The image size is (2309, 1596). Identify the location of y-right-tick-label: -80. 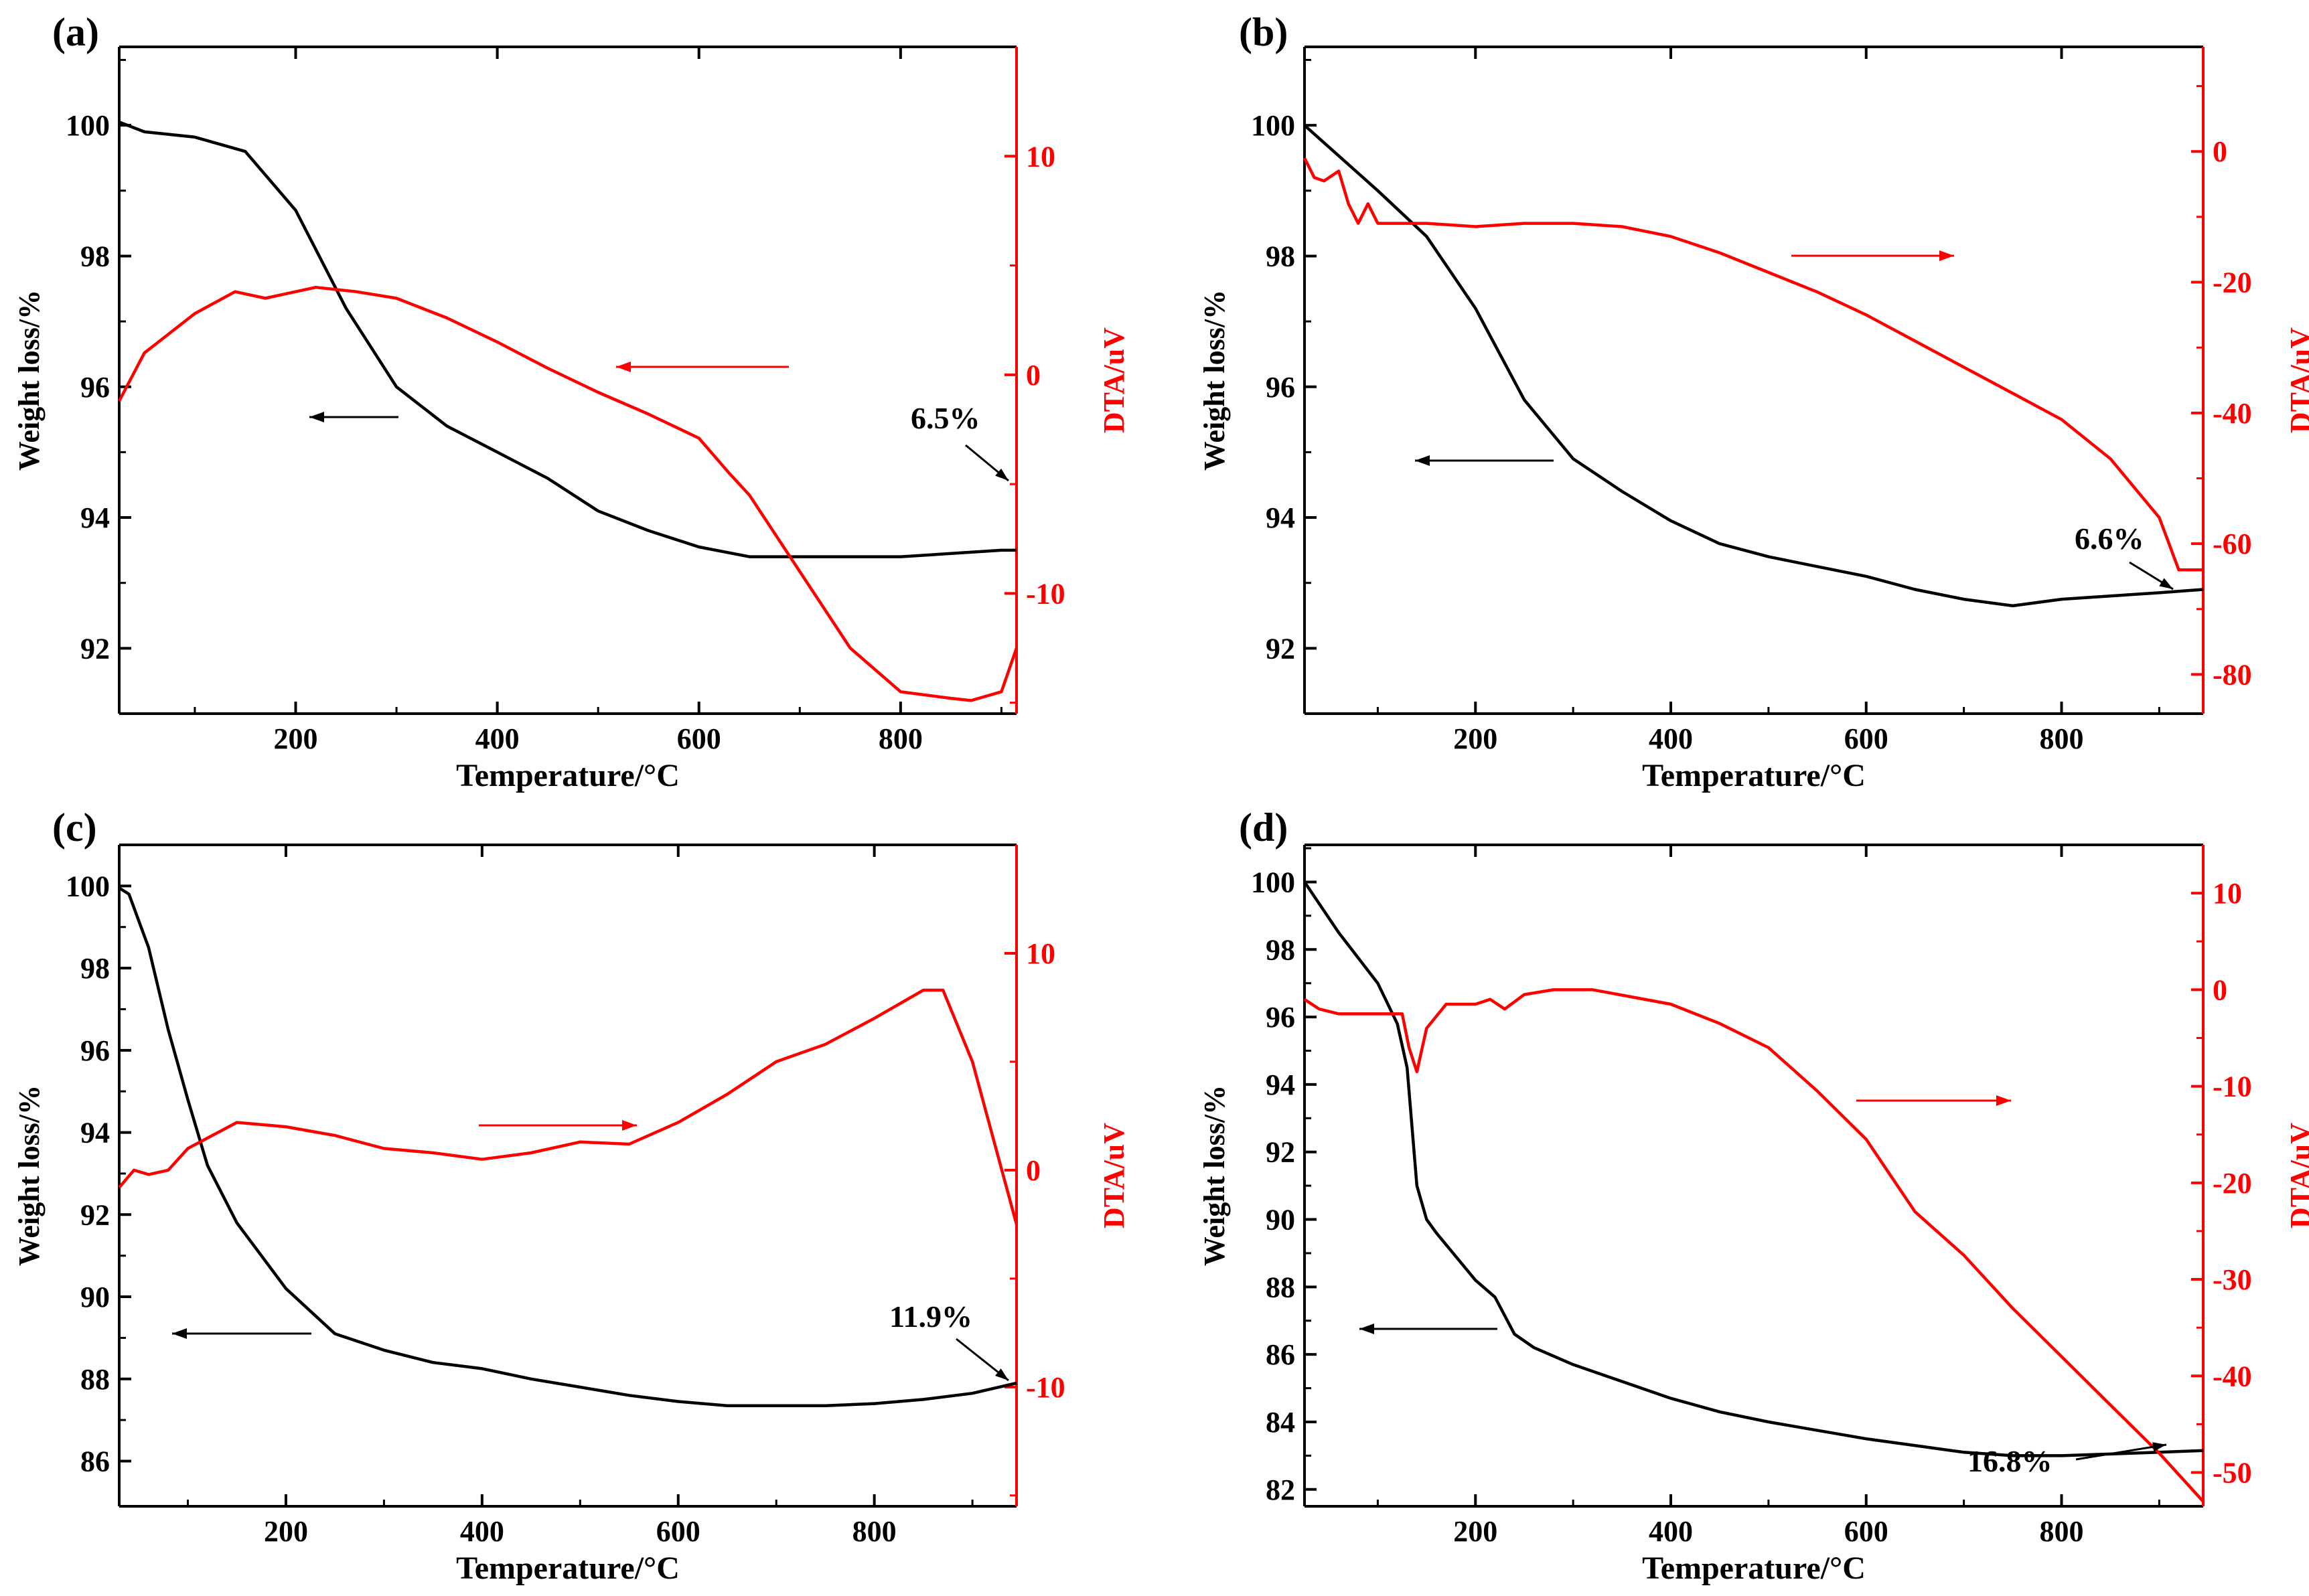
(2232, 674).